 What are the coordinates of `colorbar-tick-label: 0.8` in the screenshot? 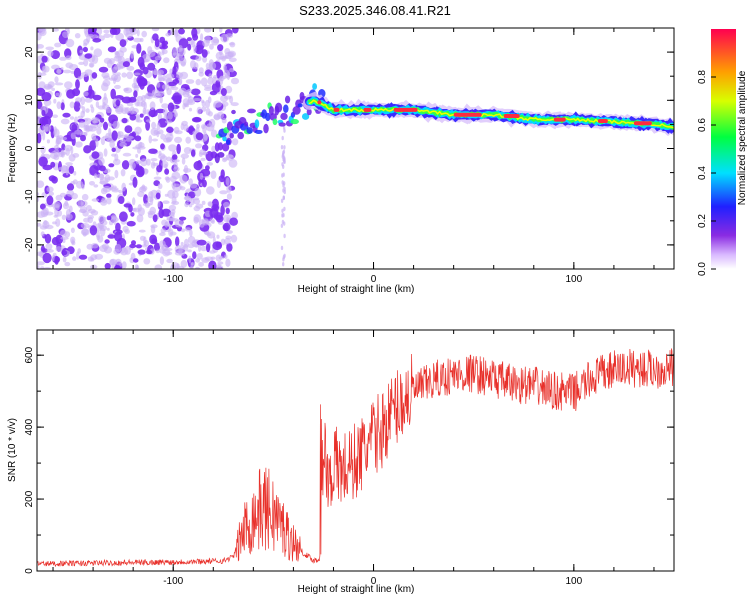 It's located at (702, 77).